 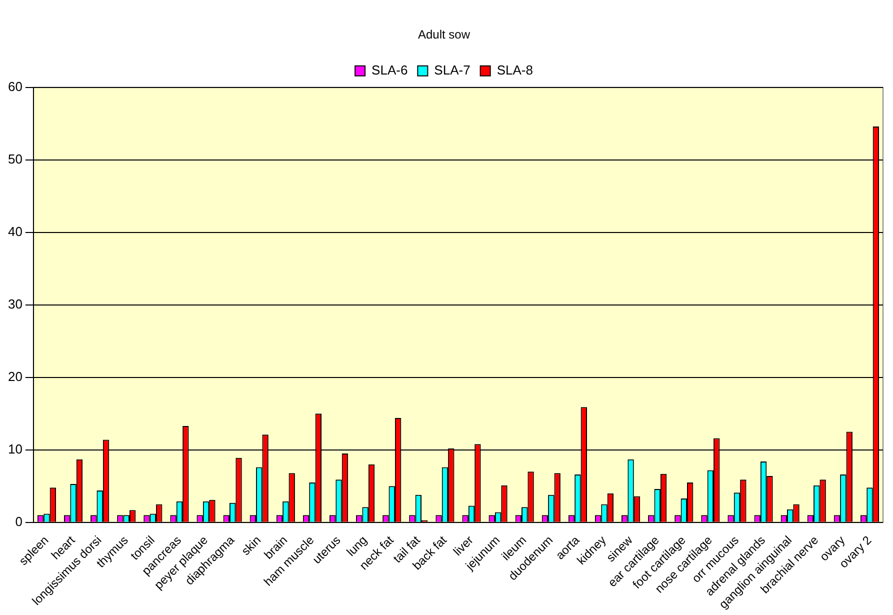 What do you see at coordinates (15, 304) in the screenshot?
I see `y-tick-label: 30` at bounding box center [15, 304].